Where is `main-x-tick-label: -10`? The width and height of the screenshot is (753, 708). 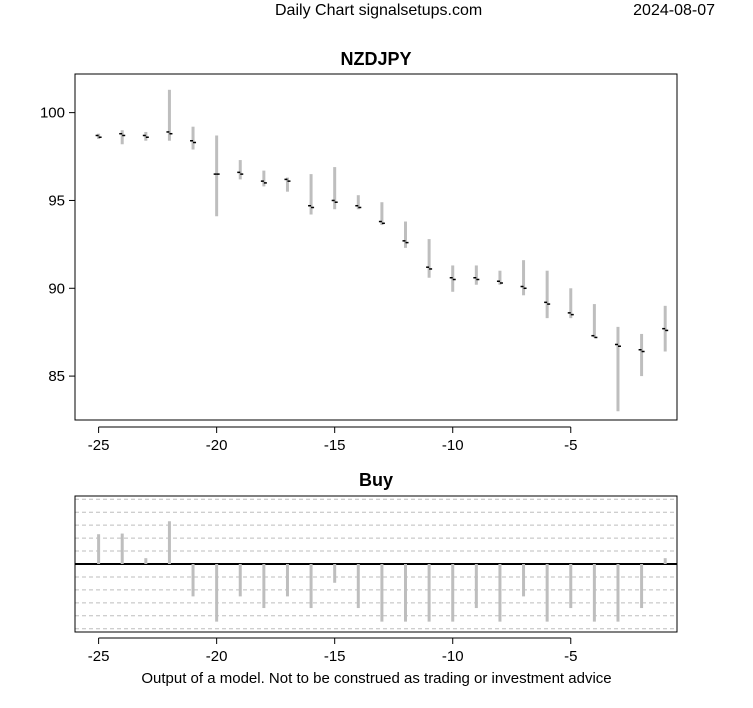 main-x-tick-label: -10 is located at coordinates (453, 445).